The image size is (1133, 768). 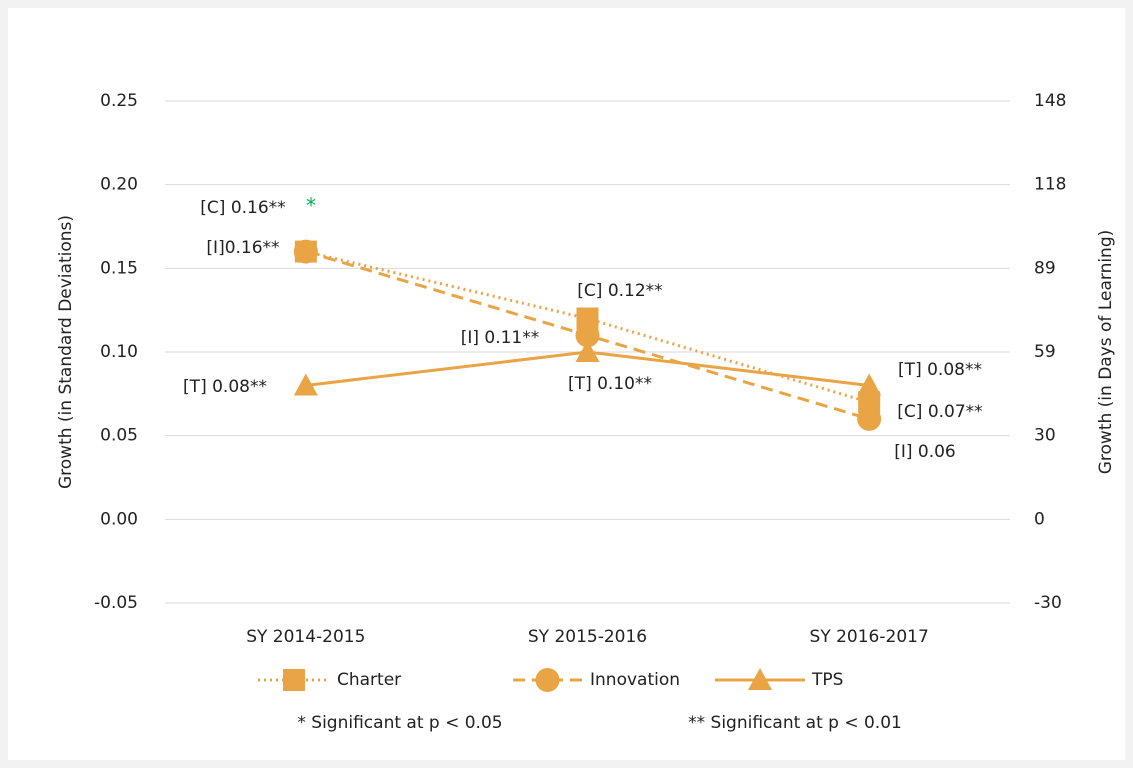 I want to click on legend-label: Innovation, so click(x=635, y=680).